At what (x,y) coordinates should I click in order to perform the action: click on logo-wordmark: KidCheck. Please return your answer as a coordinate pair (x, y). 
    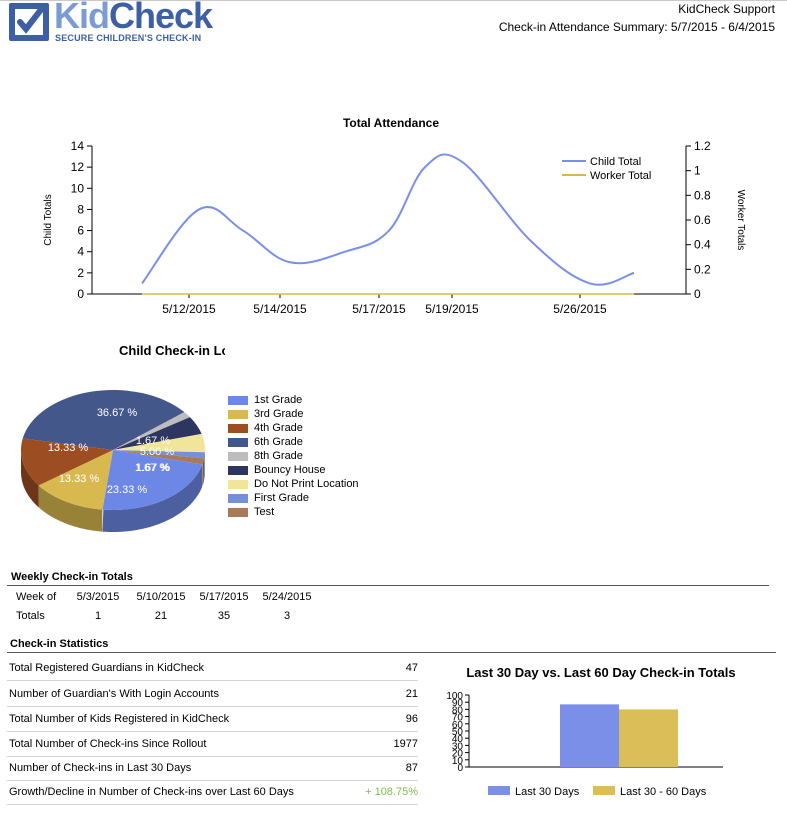
    Looking at the image, I should click on (133, 18).